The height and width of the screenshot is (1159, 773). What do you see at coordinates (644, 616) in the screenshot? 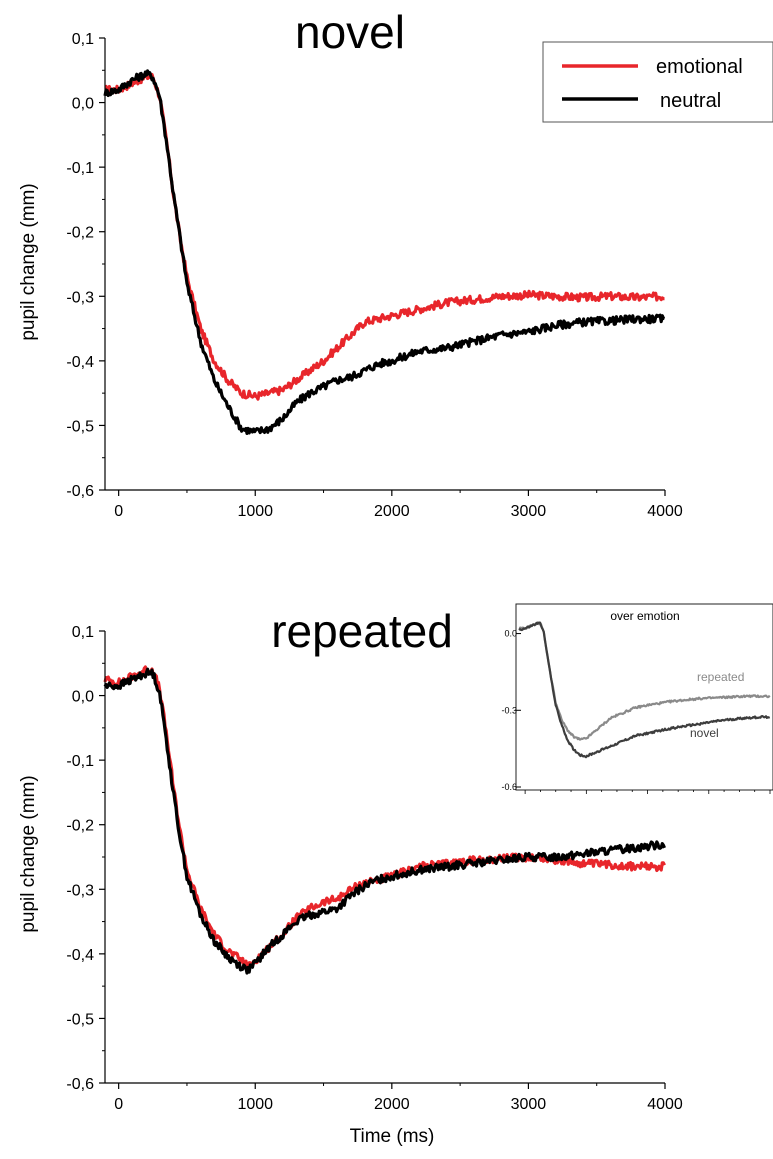
I see `inset-title: over emotion` at bounding box center [644, 616].